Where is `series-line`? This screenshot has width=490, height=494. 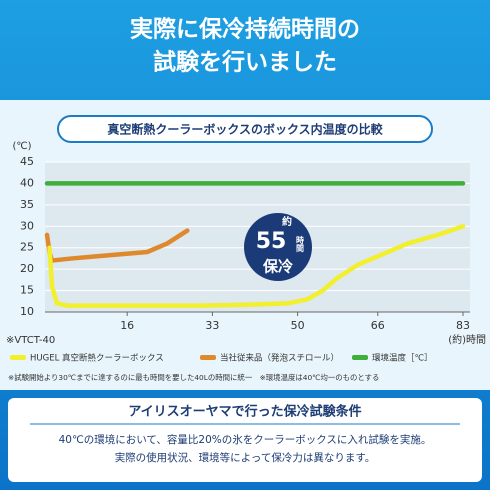 series-line is located at coordinates (256, 266).